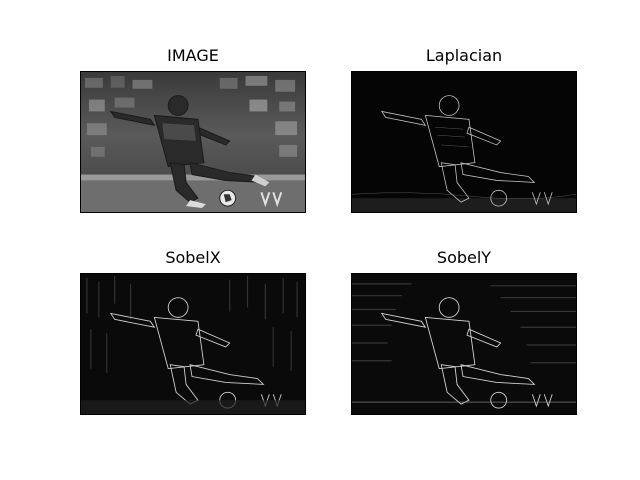  I want to click on image-sobely-axes, so click(464, 344).